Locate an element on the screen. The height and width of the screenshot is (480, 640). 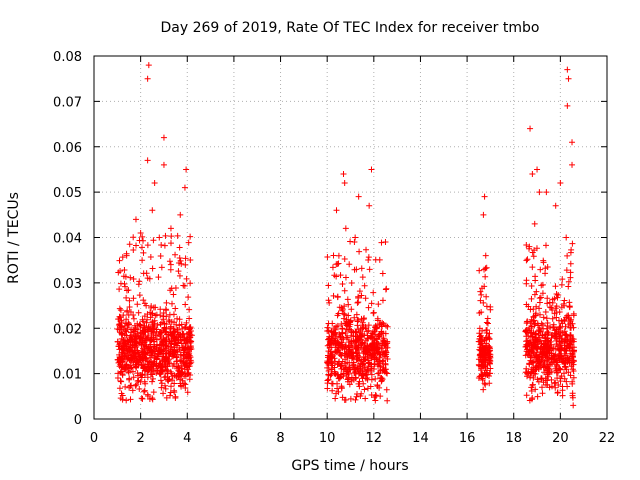
x-tick-label: 14 is located at coordinates (420, 438).